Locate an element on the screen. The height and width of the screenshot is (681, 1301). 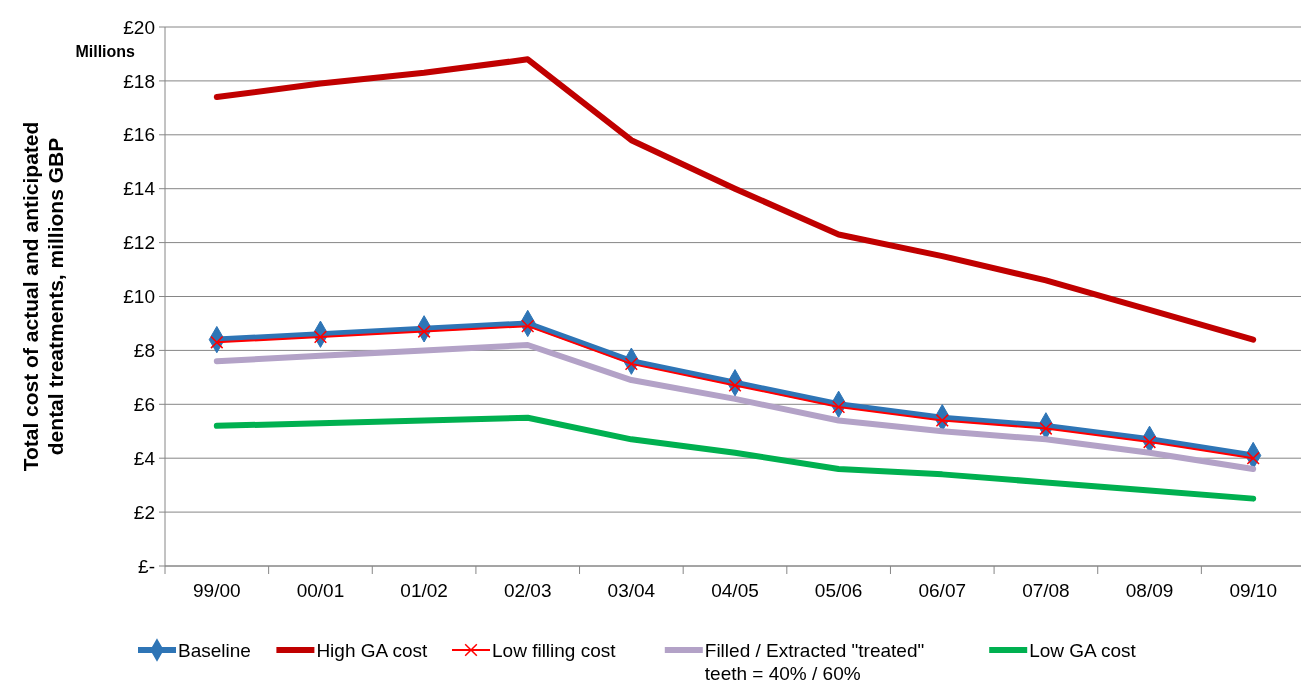
y-tick-label: £18 is located at coordinates (139, 81).